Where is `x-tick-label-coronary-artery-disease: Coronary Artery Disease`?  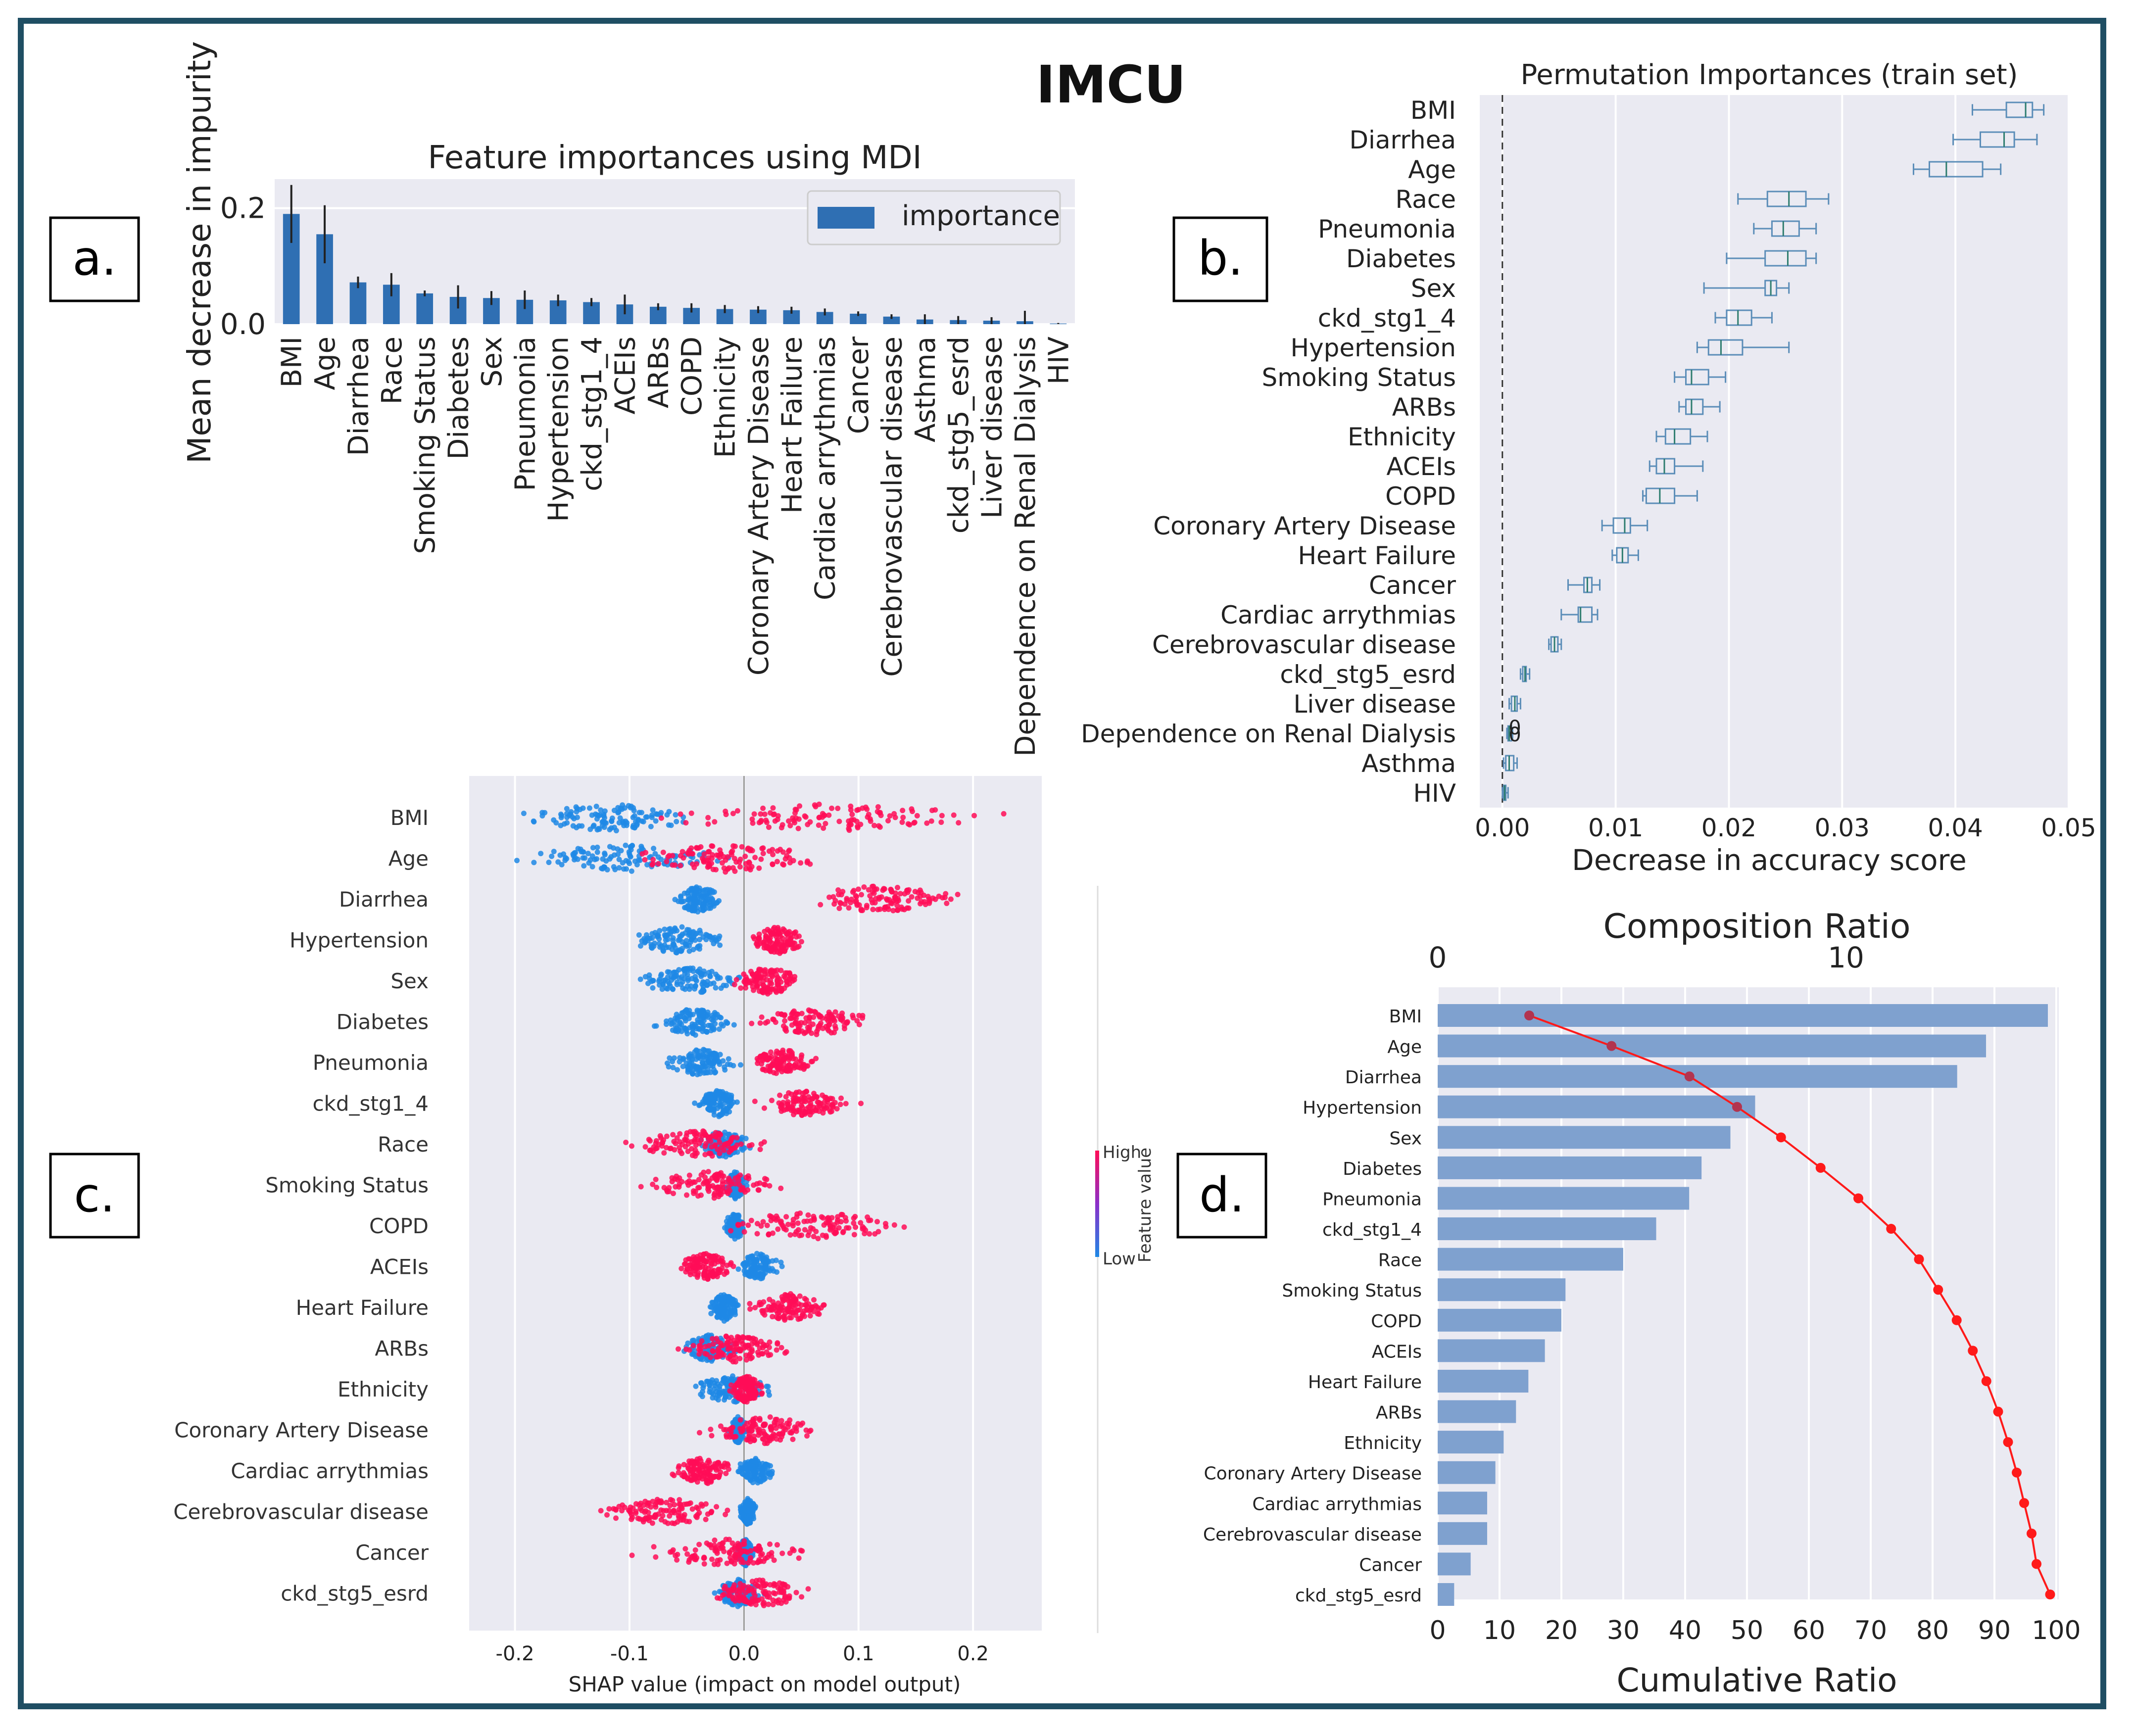 x-tick-label-coronary-artery-disease: Coronary Artery Disease is located at coordinates (759, 506).